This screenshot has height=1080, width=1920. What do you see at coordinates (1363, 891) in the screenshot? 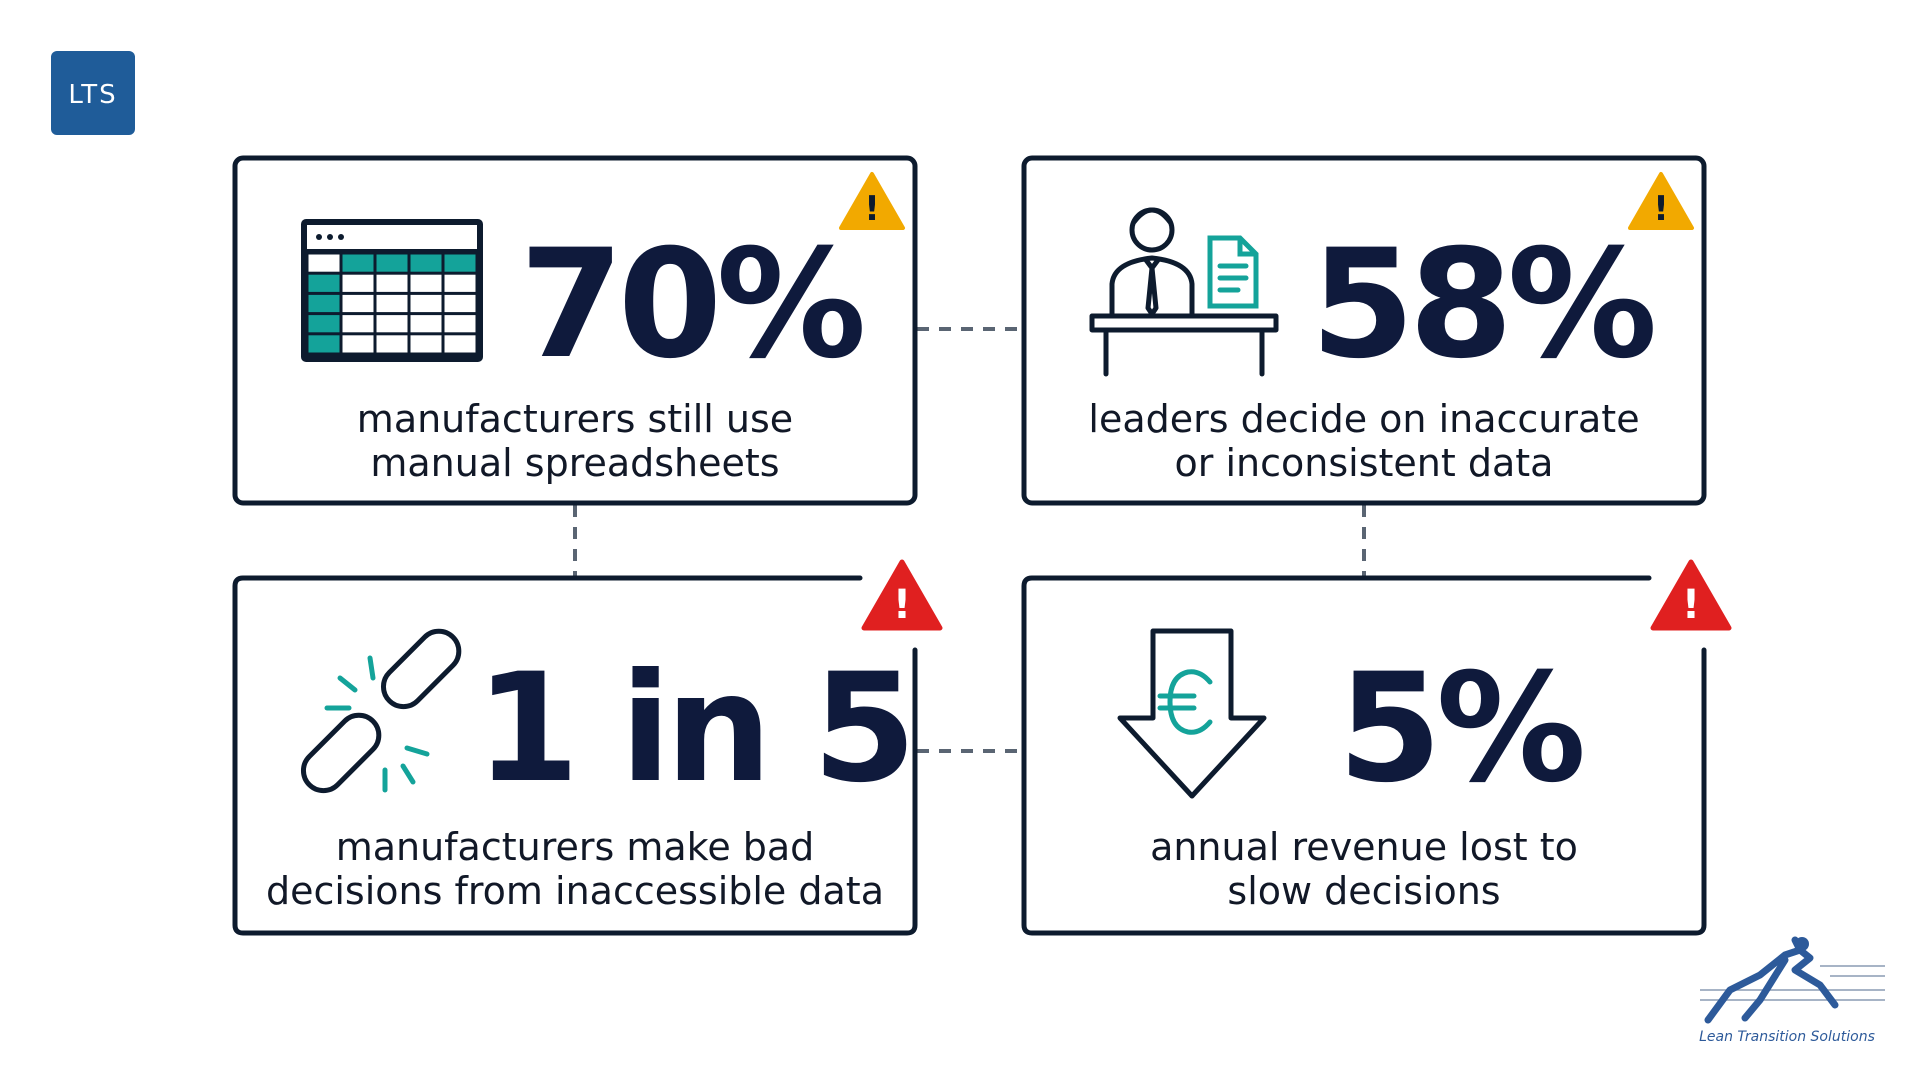
I see `stat-description: slow decisions` at bounding box center [1363, 891].